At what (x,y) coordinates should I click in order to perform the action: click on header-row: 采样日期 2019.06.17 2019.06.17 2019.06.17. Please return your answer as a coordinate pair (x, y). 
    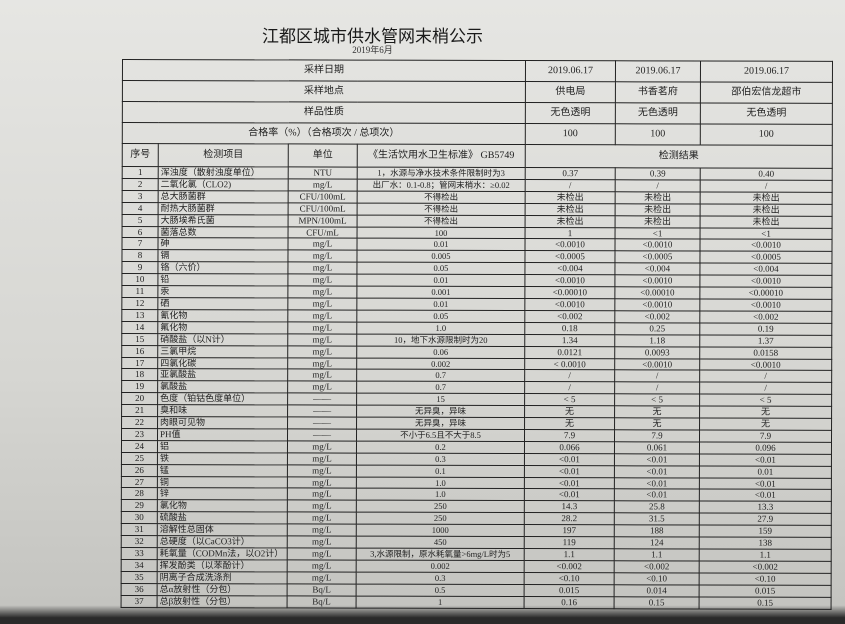
    Looking at the image, I should click on (477, 71).